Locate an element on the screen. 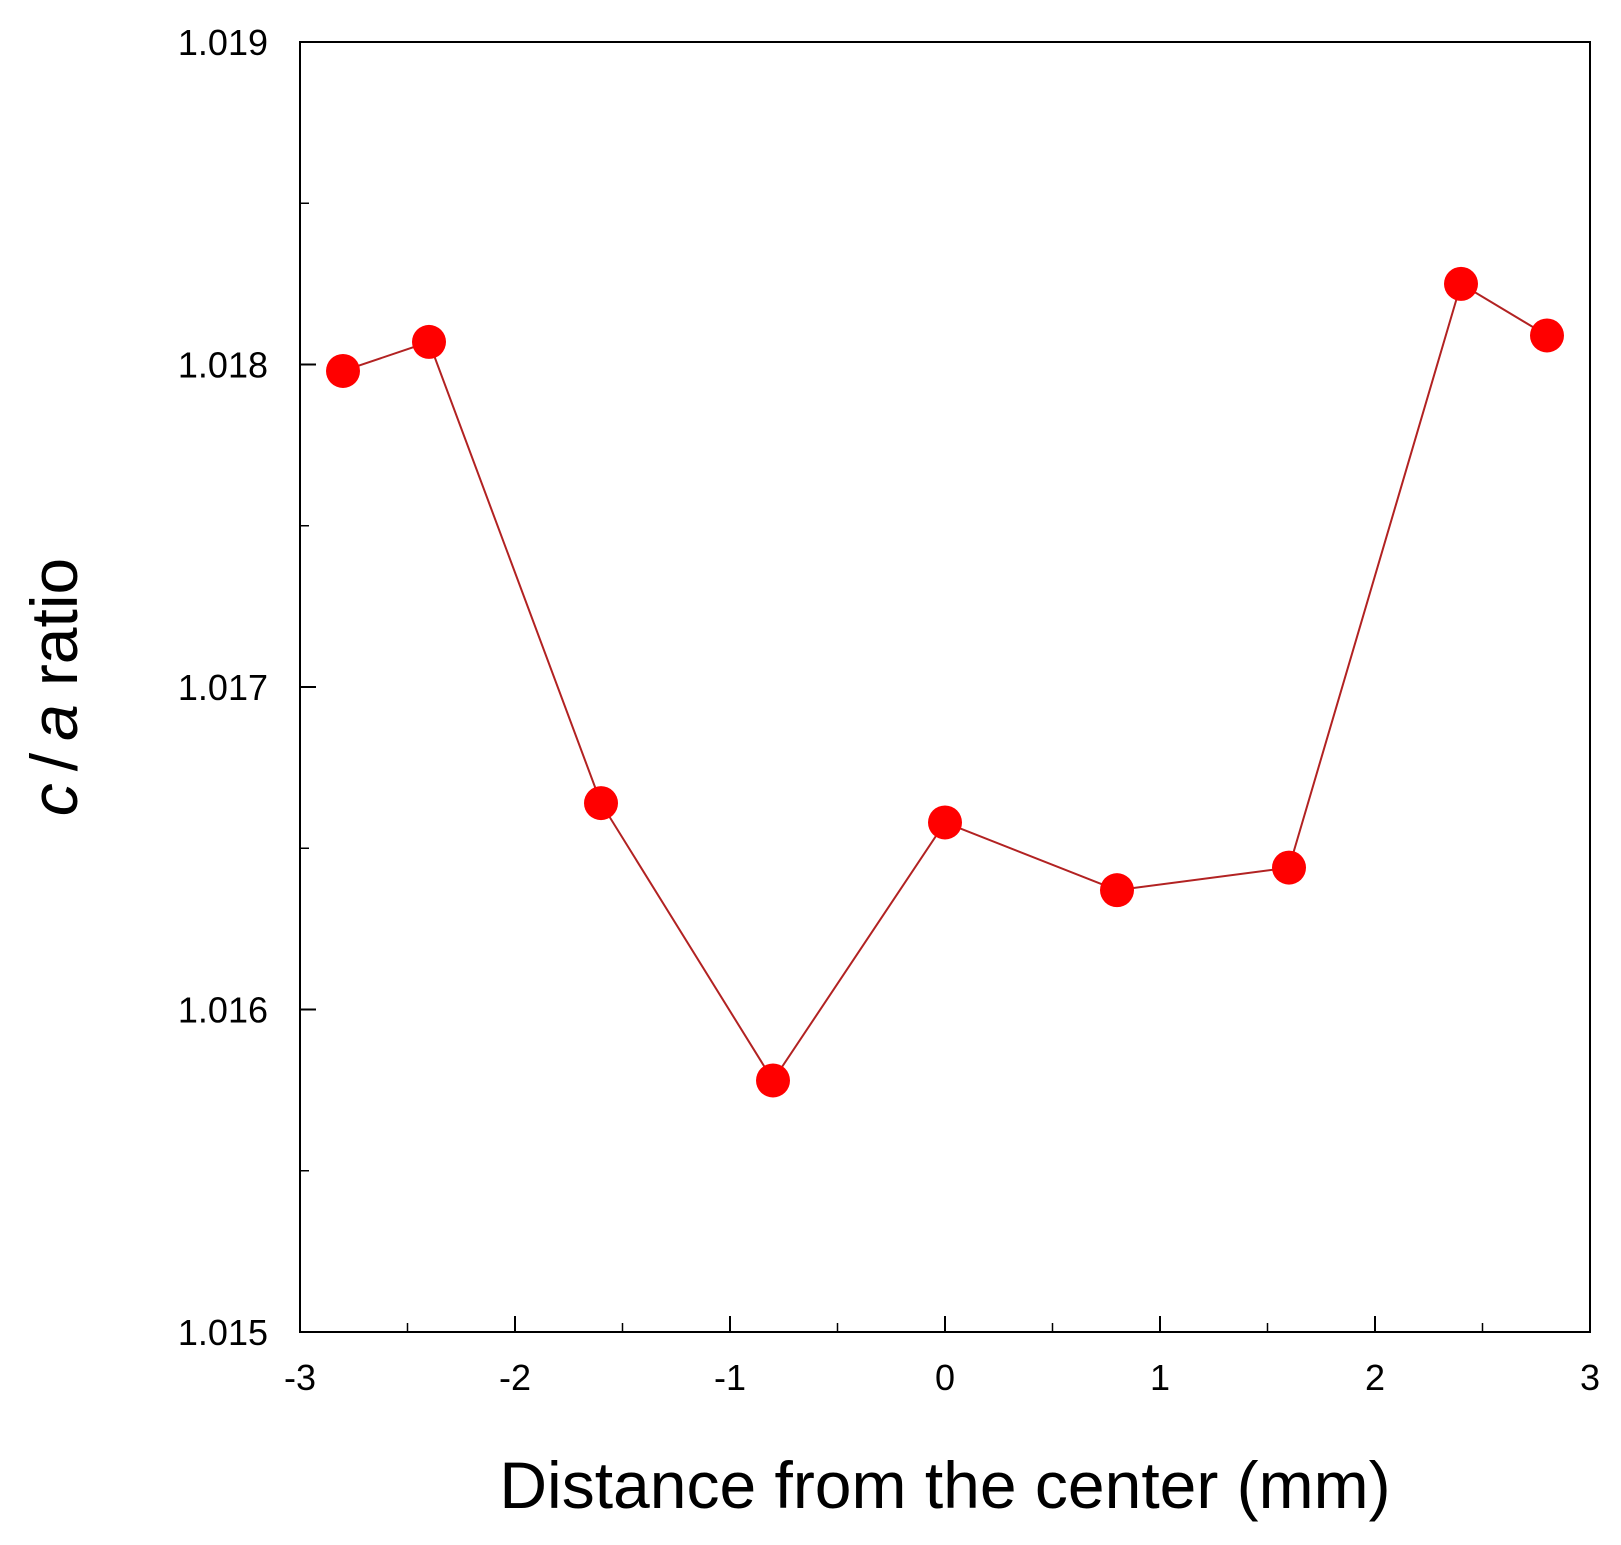 This screenshot has height=1545, width=1621. y-axis-title-slash: / is located at coordinates (54, 761).